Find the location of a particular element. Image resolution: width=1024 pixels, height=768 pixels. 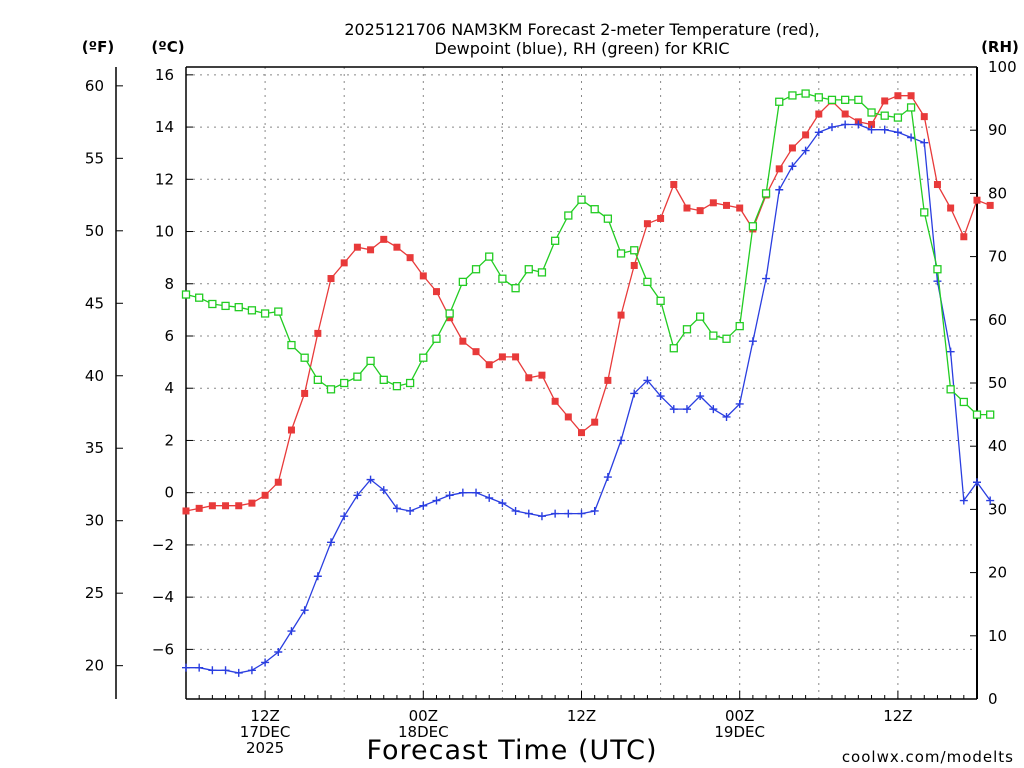

celsius-tick-label: −4 is located at coordinates (163, 597).